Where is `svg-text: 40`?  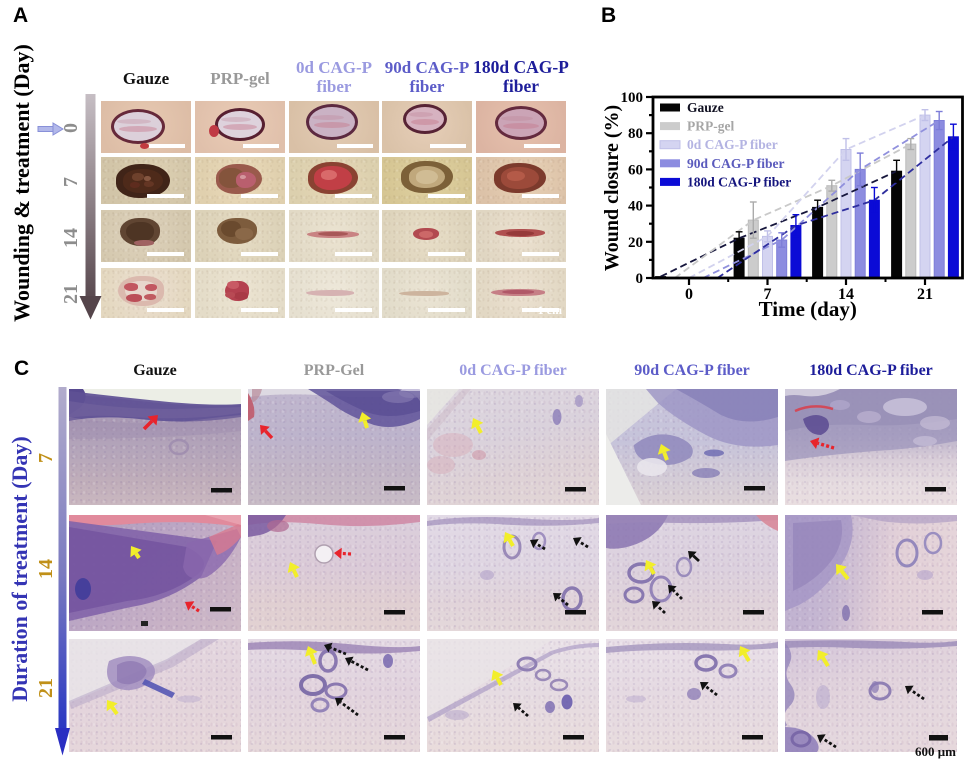
svg-text: 40 is located at coordinates (635, 207).